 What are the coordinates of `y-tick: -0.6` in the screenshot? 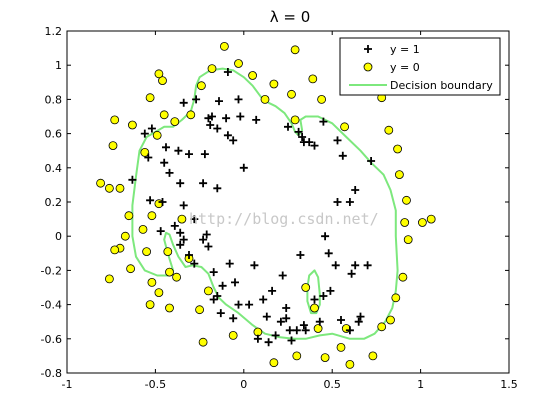 It's located at (275, 339).